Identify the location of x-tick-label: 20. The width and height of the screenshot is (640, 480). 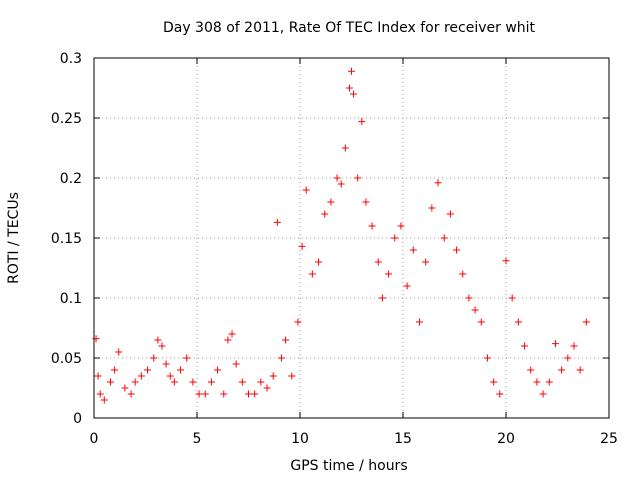
(506, 439).